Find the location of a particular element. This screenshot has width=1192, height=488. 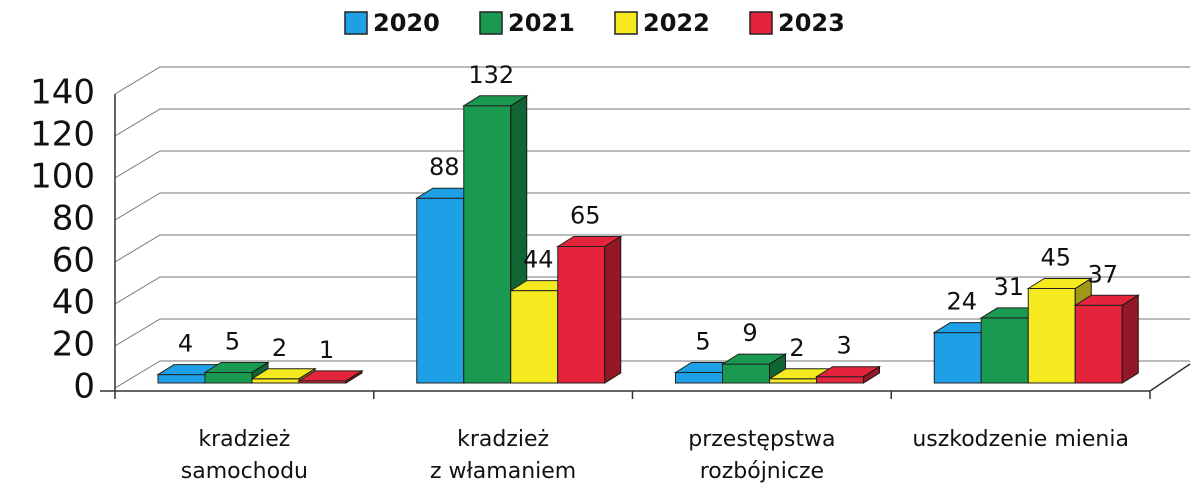

value-label: 1 is located at coordinates (326, 350).